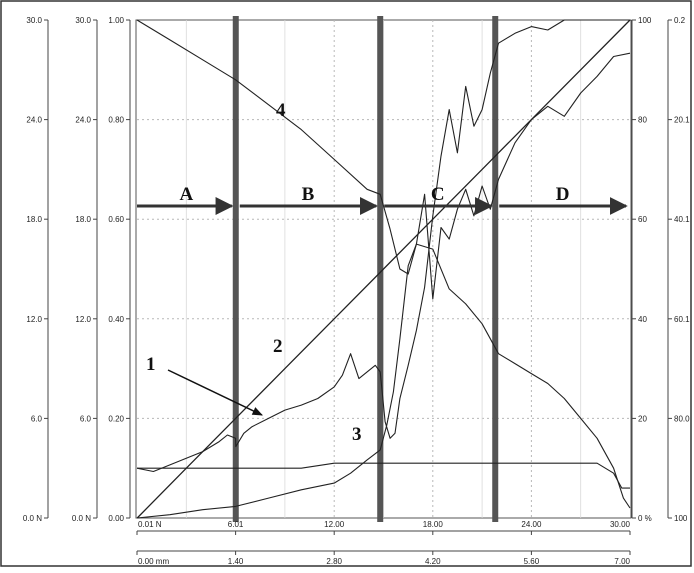 Image resolution: width=694 pixels, height=573 pixels. Describe the element at coordinates (153, 561) in the screenshot. I see `tick-label: 0.00 mm` at that location.